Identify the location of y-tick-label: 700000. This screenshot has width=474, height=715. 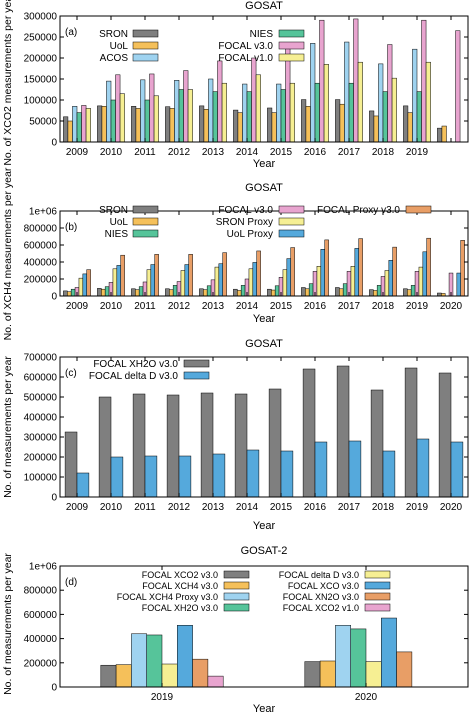
(41, 358).